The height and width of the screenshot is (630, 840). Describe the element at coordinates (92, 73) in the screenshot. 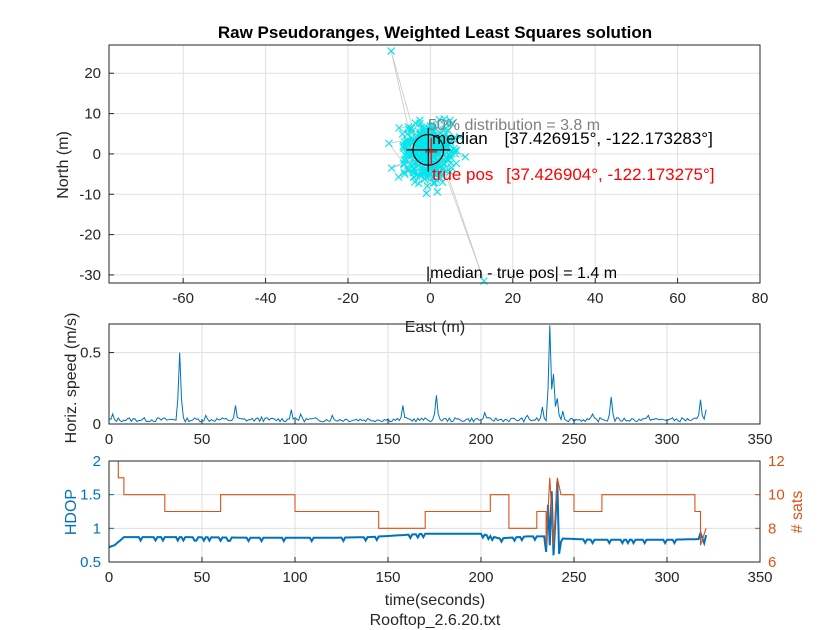

I see `y-tick-label: 20` at that location.